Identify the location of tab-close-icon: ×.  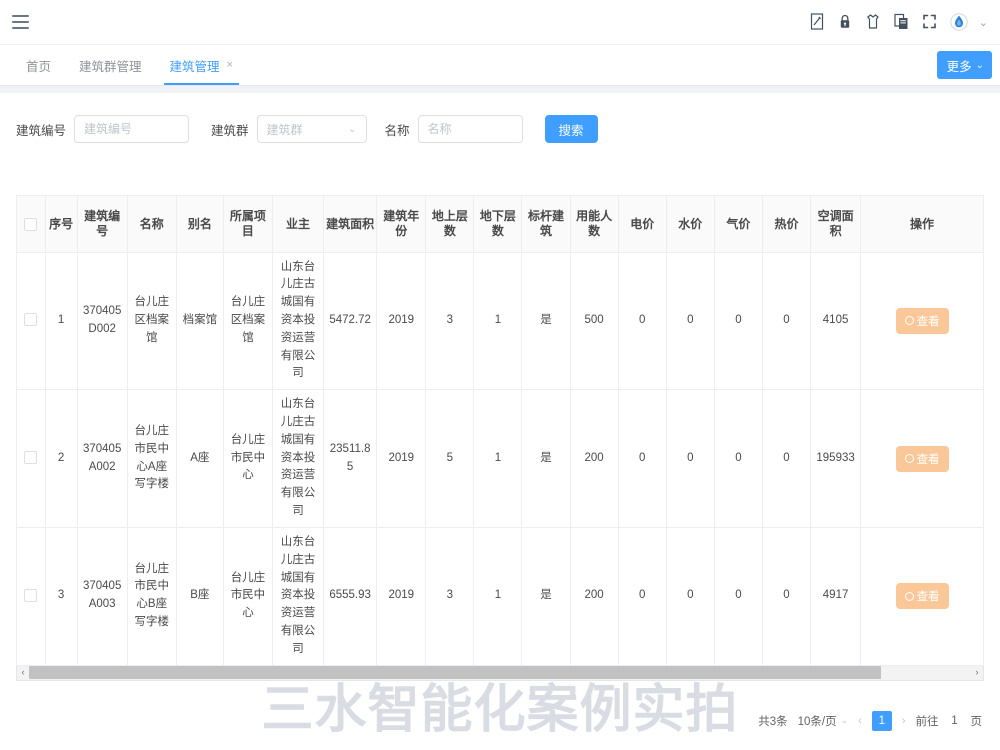
(229, 65).